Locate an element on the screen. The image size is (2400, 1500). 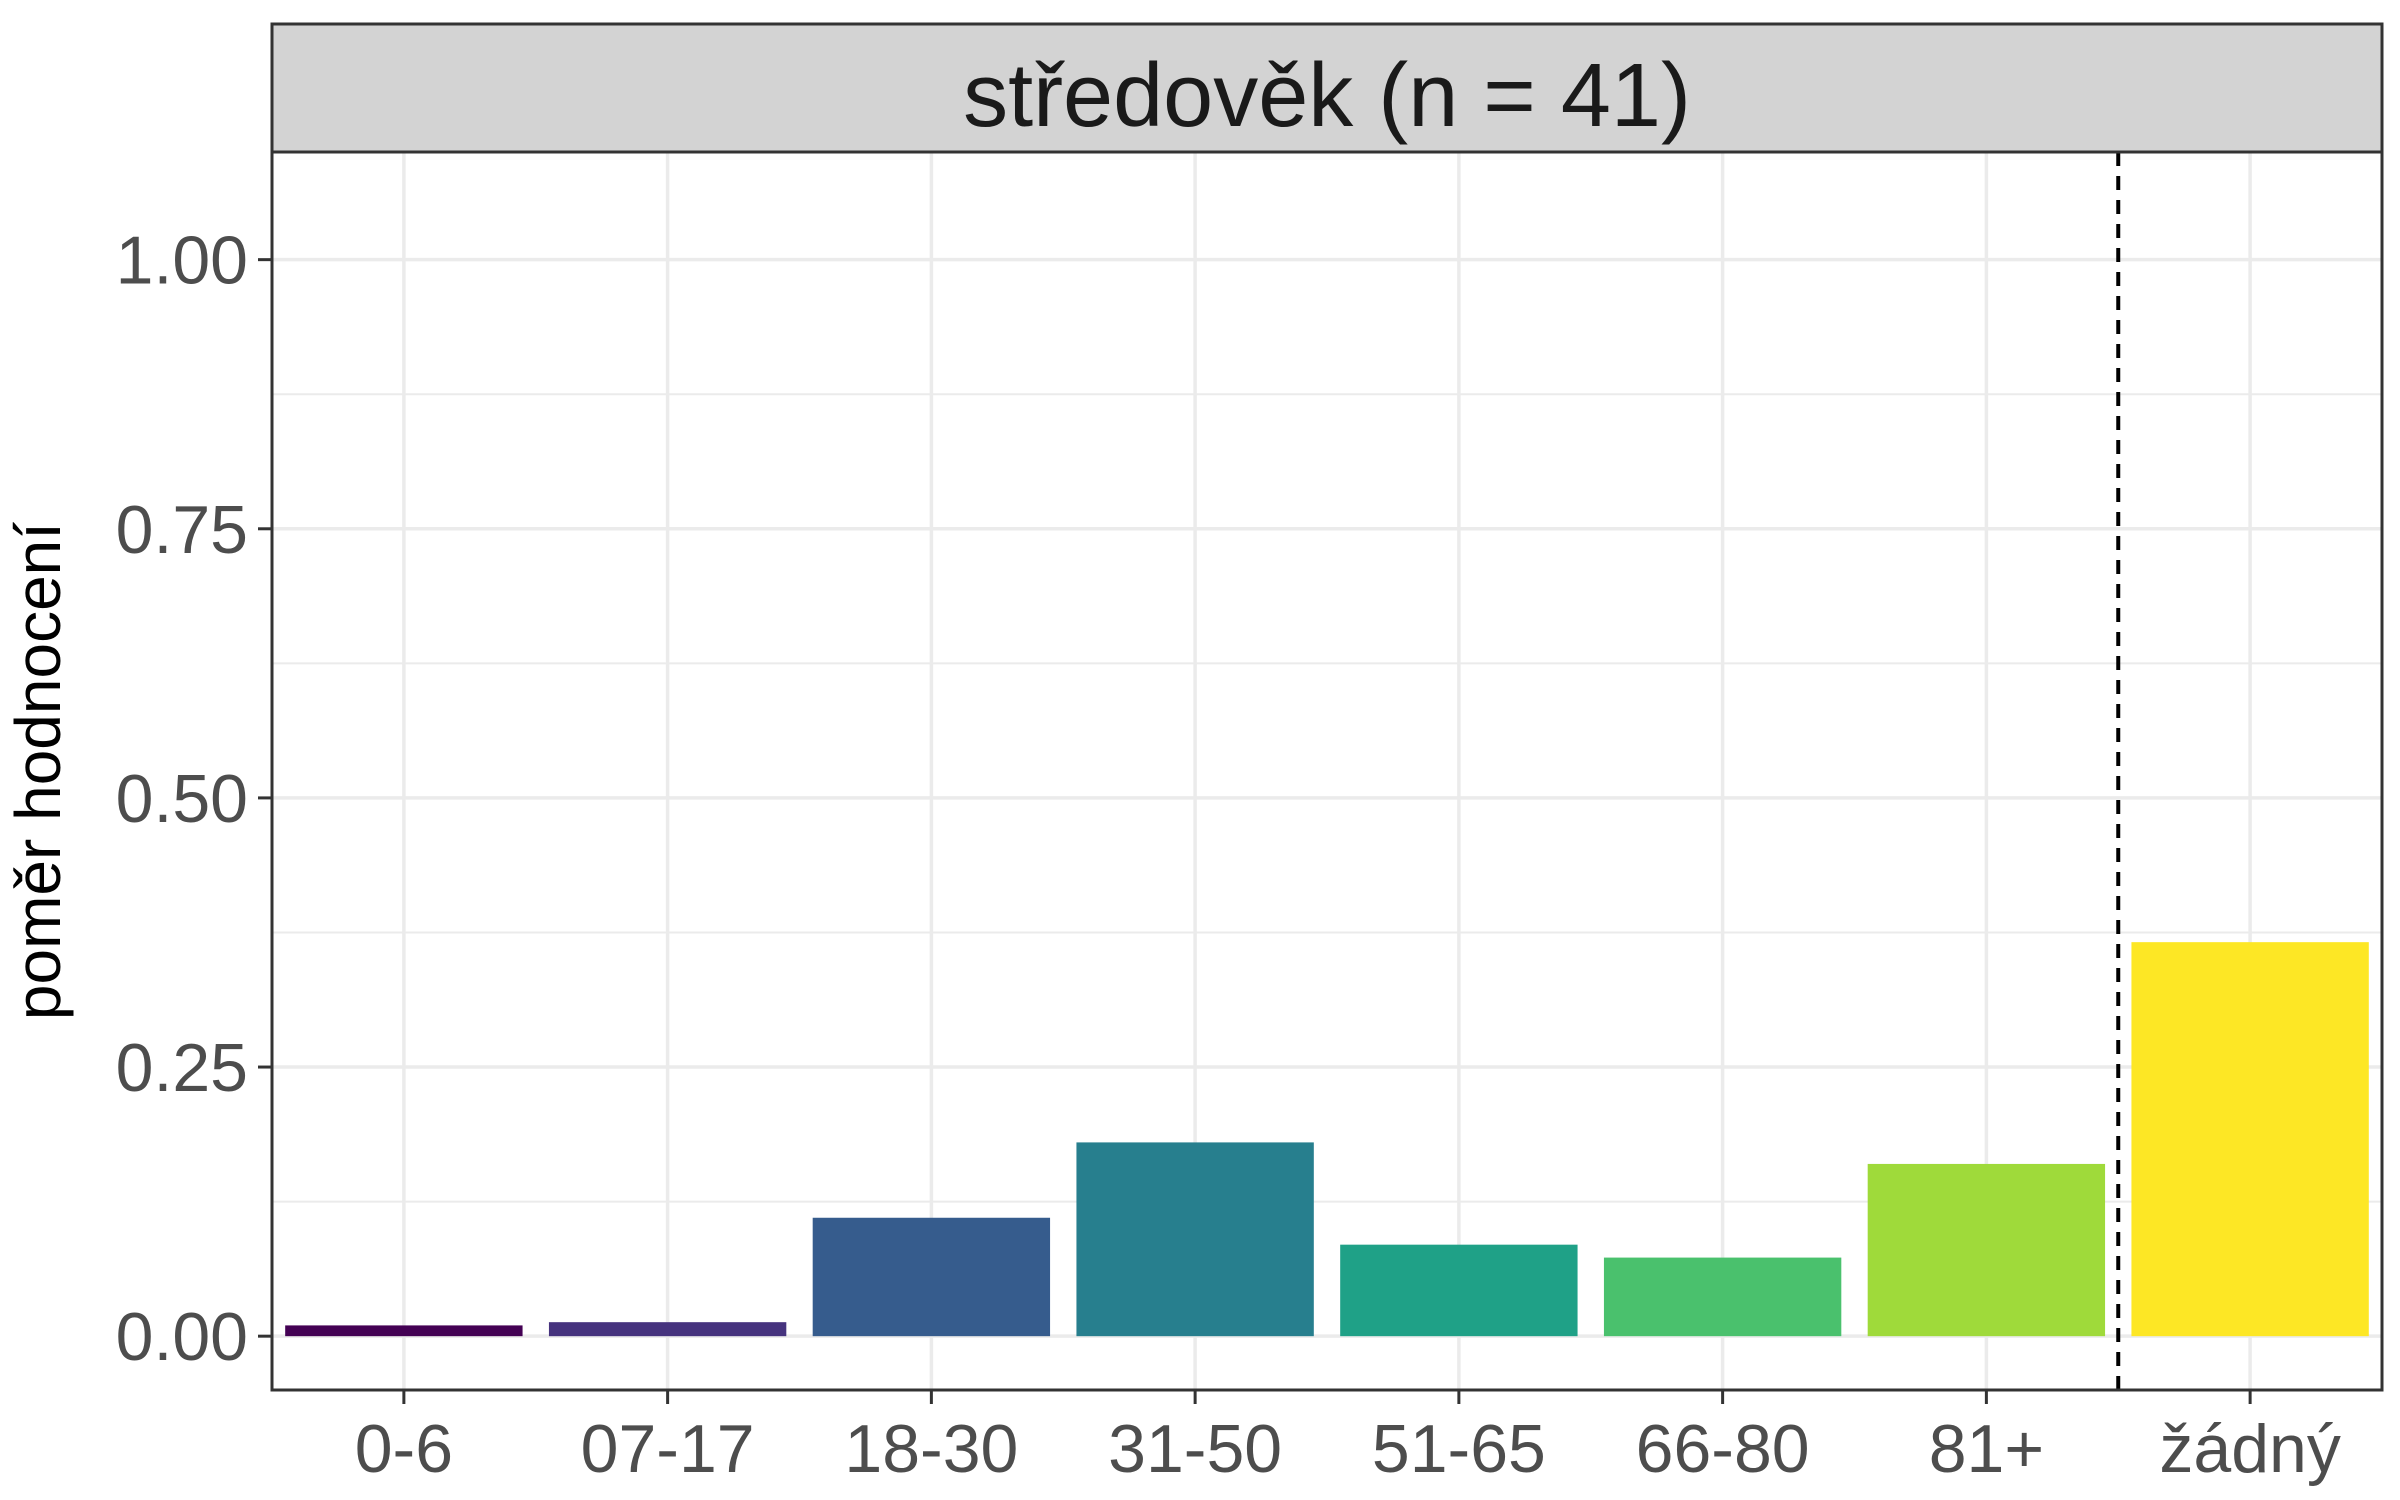
x-tick-label: 31-50 is located at coordinates (1195, 1449).